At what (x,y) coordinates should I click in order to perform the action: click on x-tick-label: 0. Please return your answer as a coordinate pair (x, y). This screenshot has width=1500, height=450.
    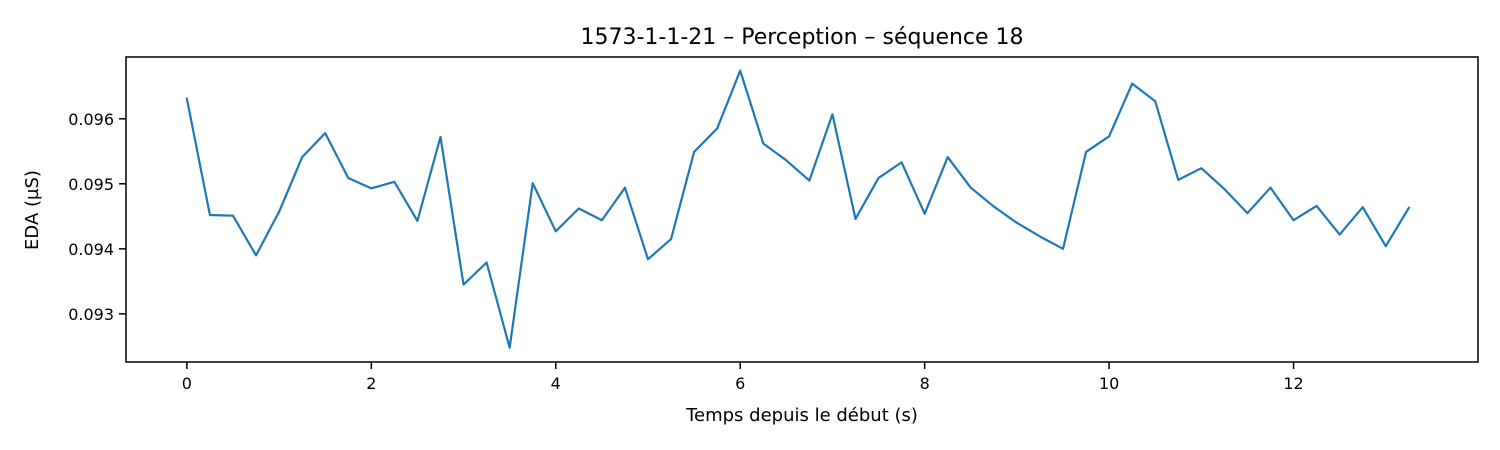
    Looking at the image, I should click on (187, 383).